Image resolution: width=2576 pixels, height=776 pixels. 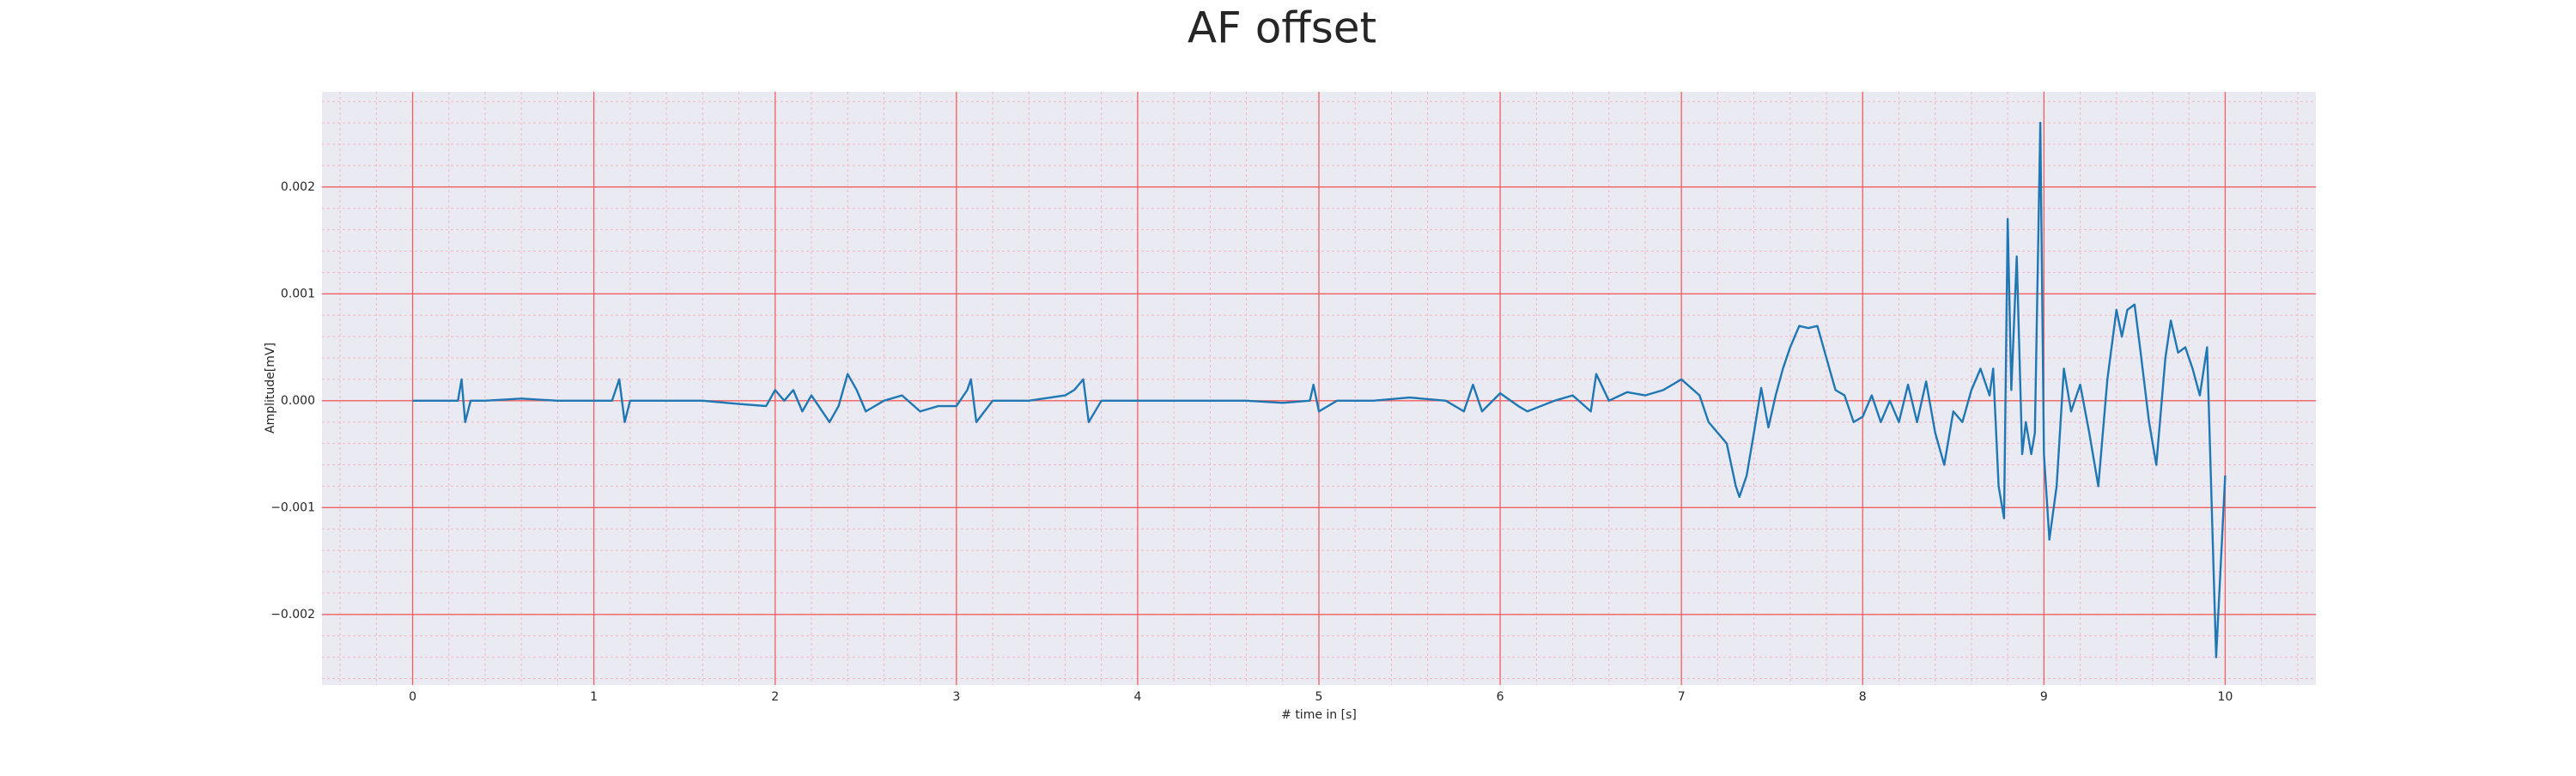 What do you see at coordinates (1500, 697) in the screenshot?
I see `x-tick-label: 6` at bounding box center [1500, 697].